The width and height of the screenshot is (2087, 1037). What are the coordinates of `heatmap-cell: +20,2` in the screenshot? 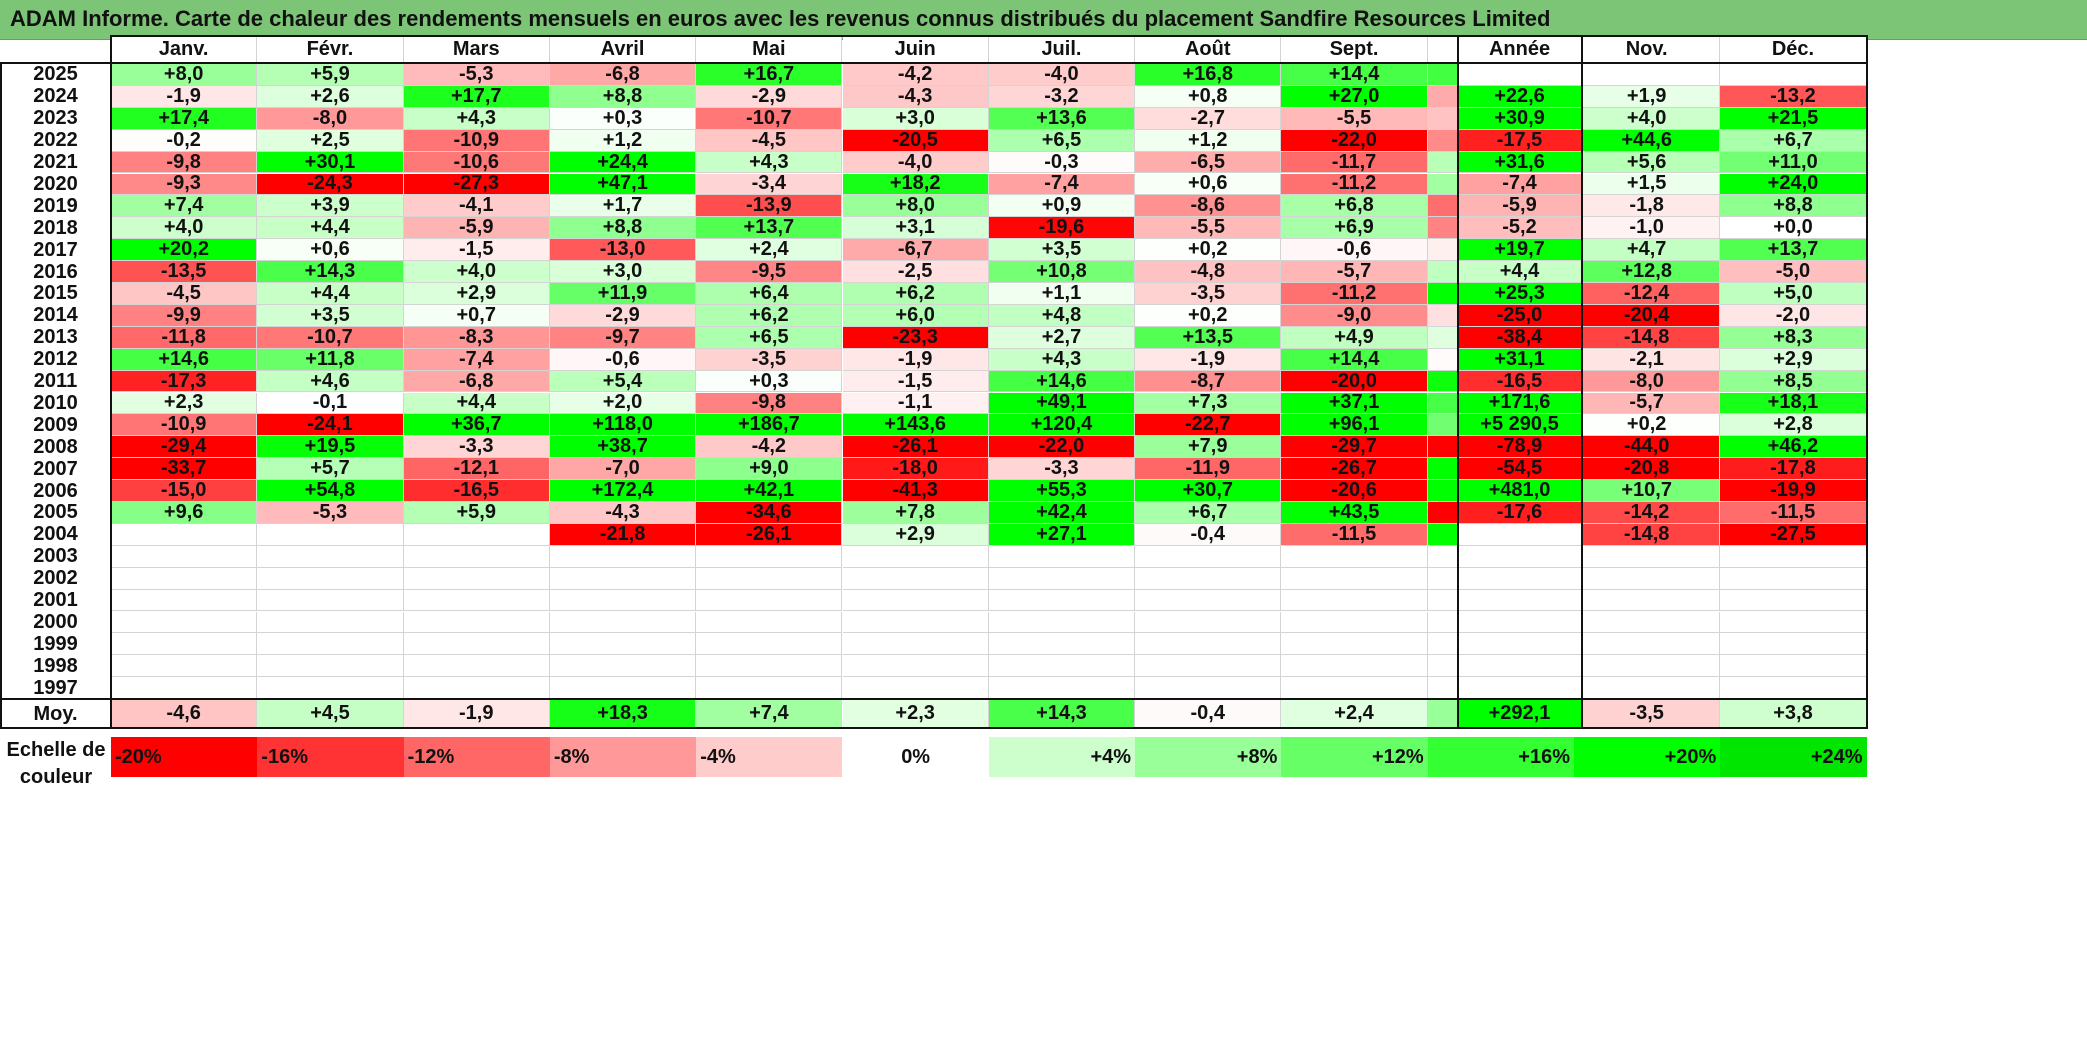 It's located at (184, 250).